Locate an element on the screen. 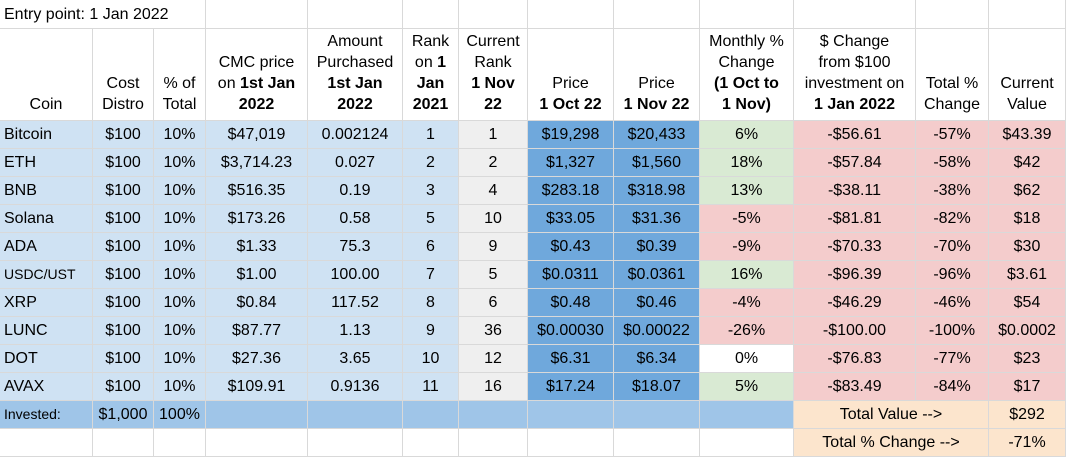  table-cell-monthly: 18% is located at coordinates (747, 163).